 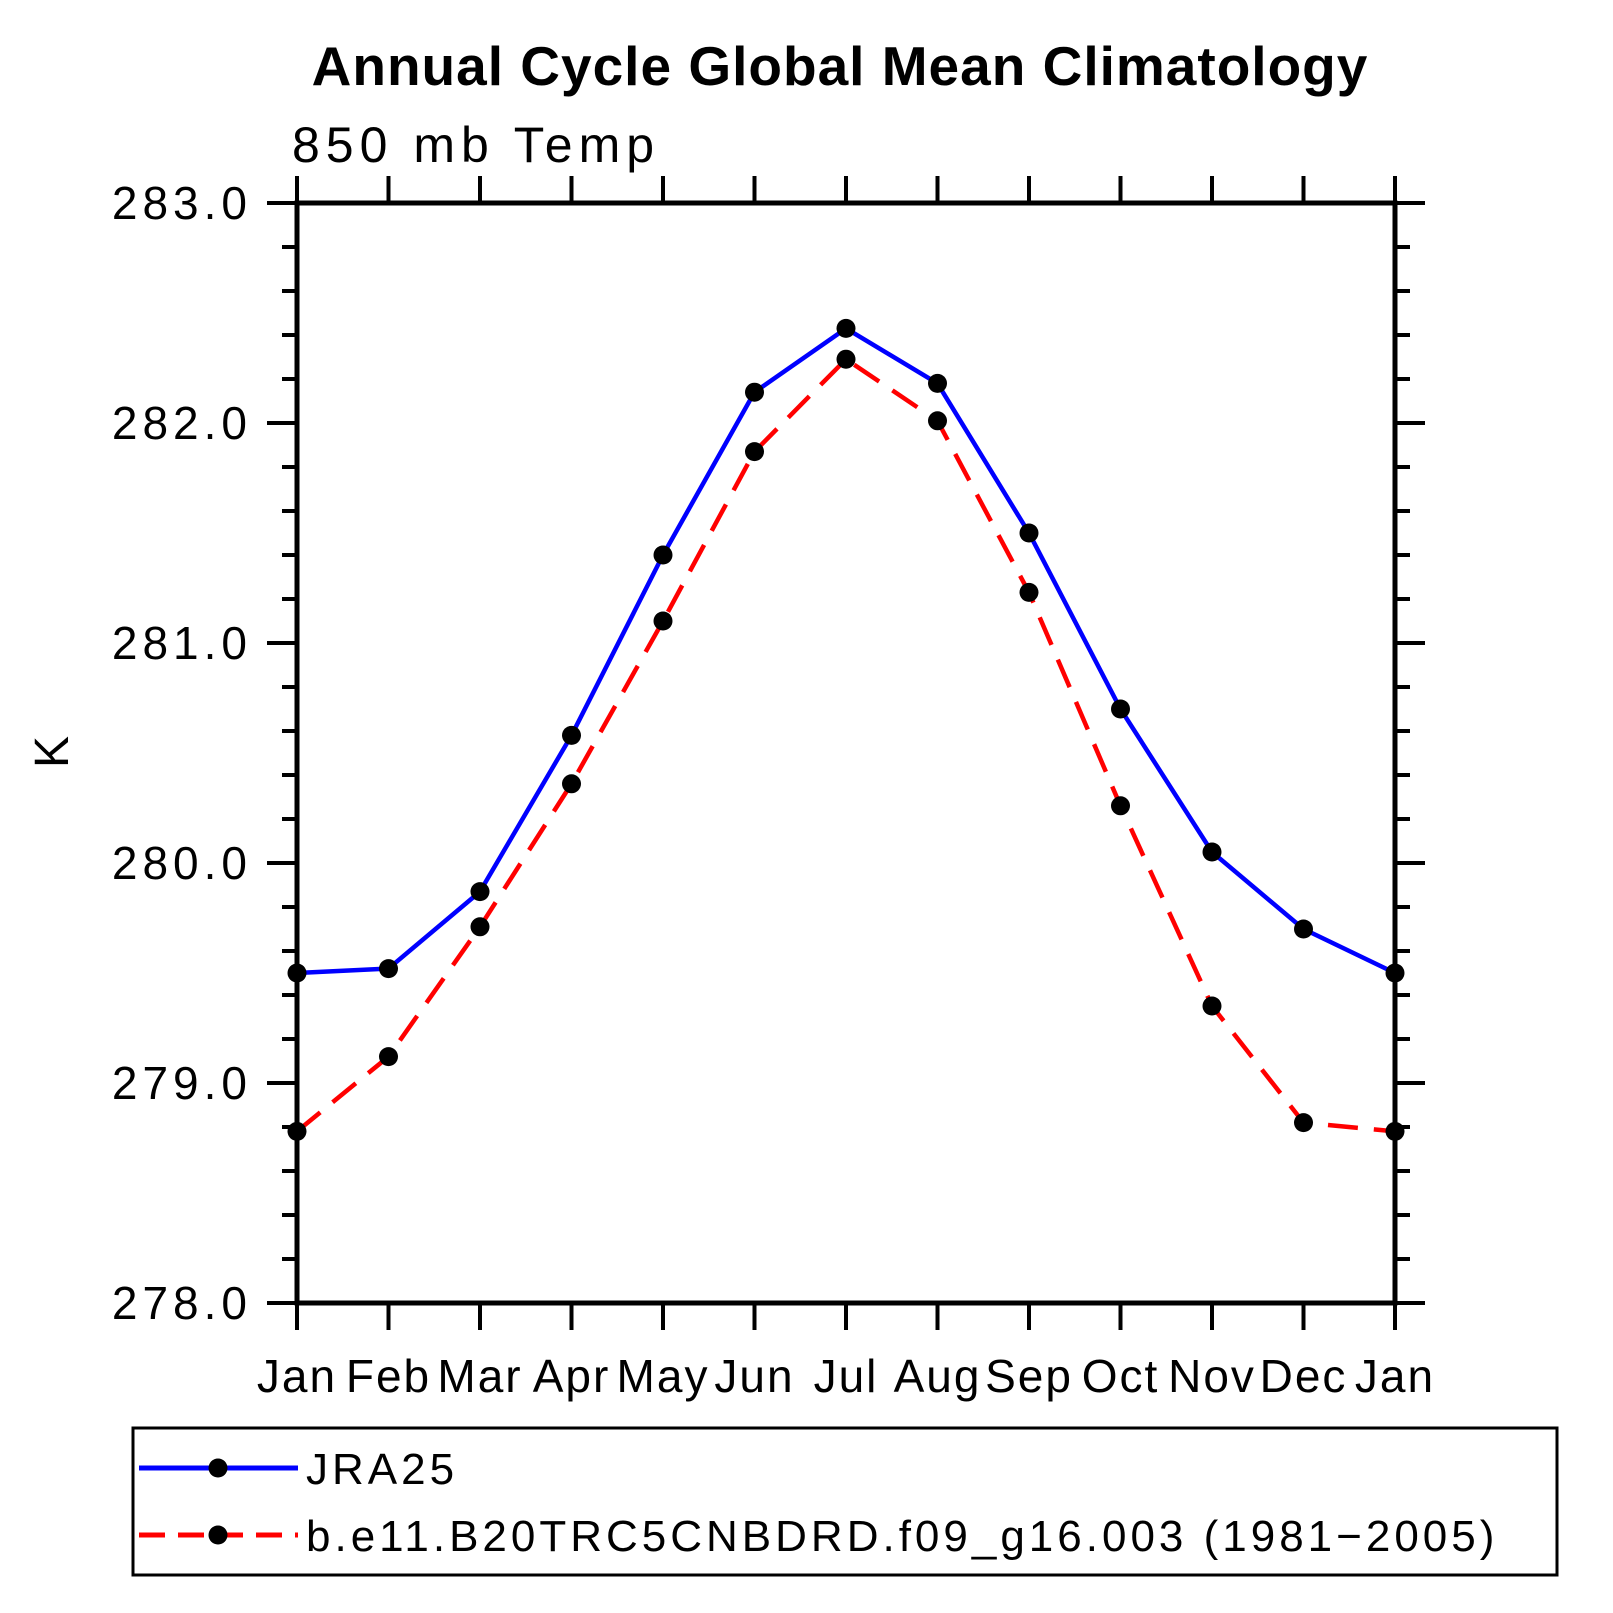 What do you see at coordinates (479, 1376) in the screenshot?
I see `x-tick-label: Mar` at bounding box center [479, 1376].